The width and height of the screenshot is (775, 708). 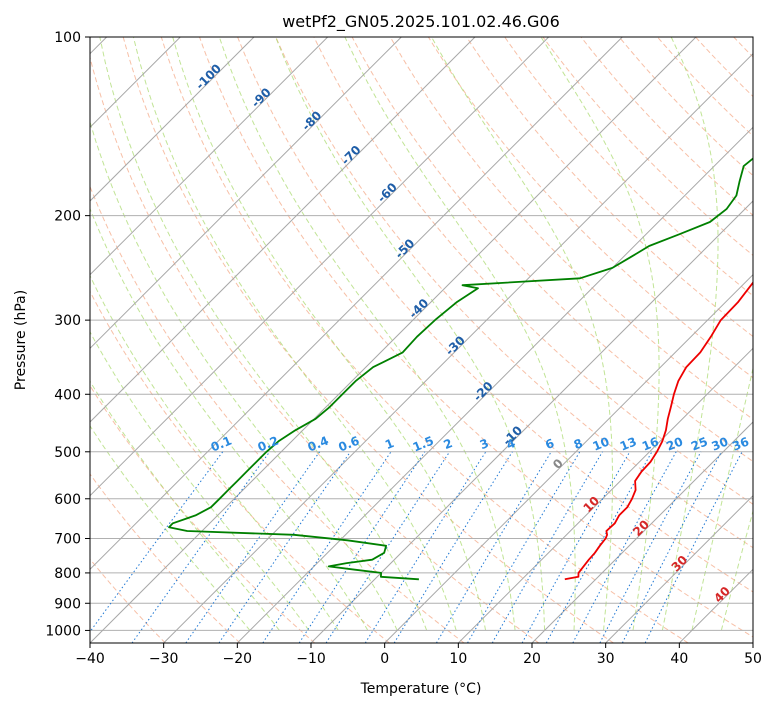 What do you see at coordinates (67, 604) in the screenshot?
I see `y-tick-label: 900` at bounding box center [67, 604].